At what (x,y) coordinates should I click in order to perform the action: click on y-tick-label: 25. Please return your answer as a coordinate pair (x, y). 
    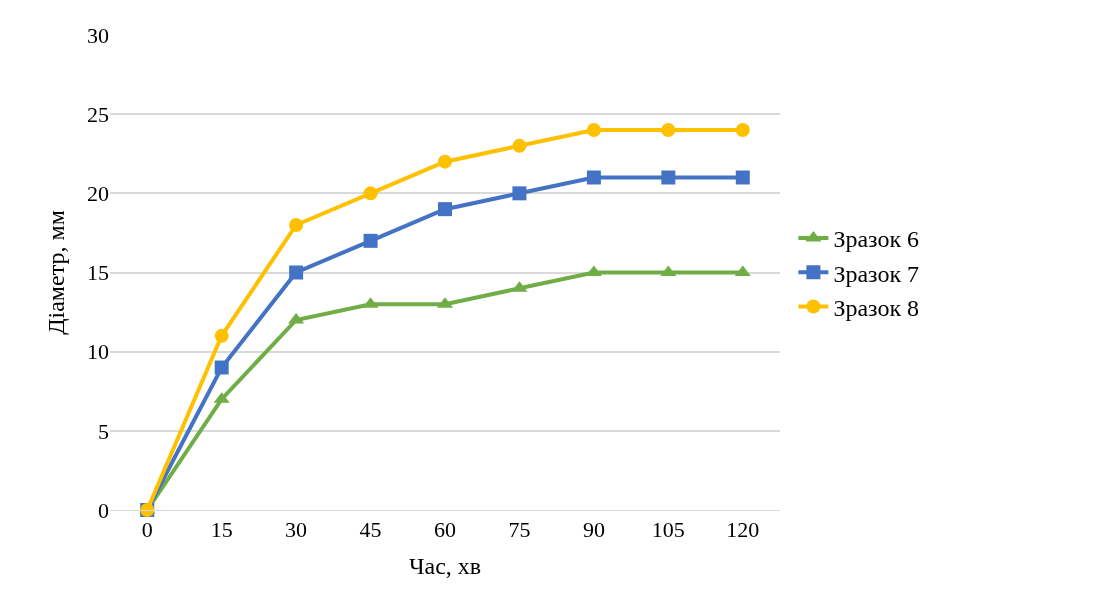
    Looking at the image, I should click on (98, 114).